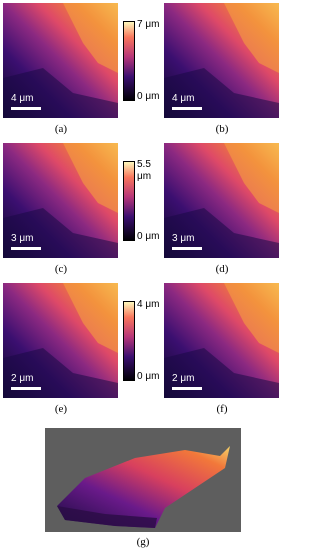 Image resolution: width=320 pixels, height=550 pixels. I want to click on panel-caption: (c), so click(61, 269).